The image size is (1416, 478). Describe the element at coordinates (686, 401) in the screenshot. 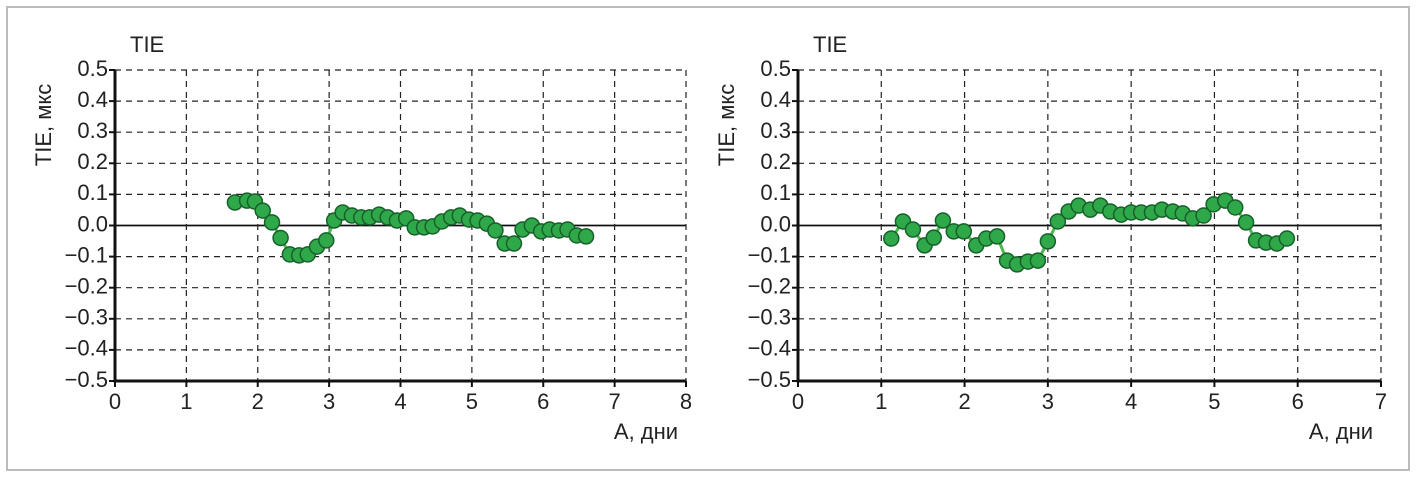

I see `x-tick-label: 8` at that location.